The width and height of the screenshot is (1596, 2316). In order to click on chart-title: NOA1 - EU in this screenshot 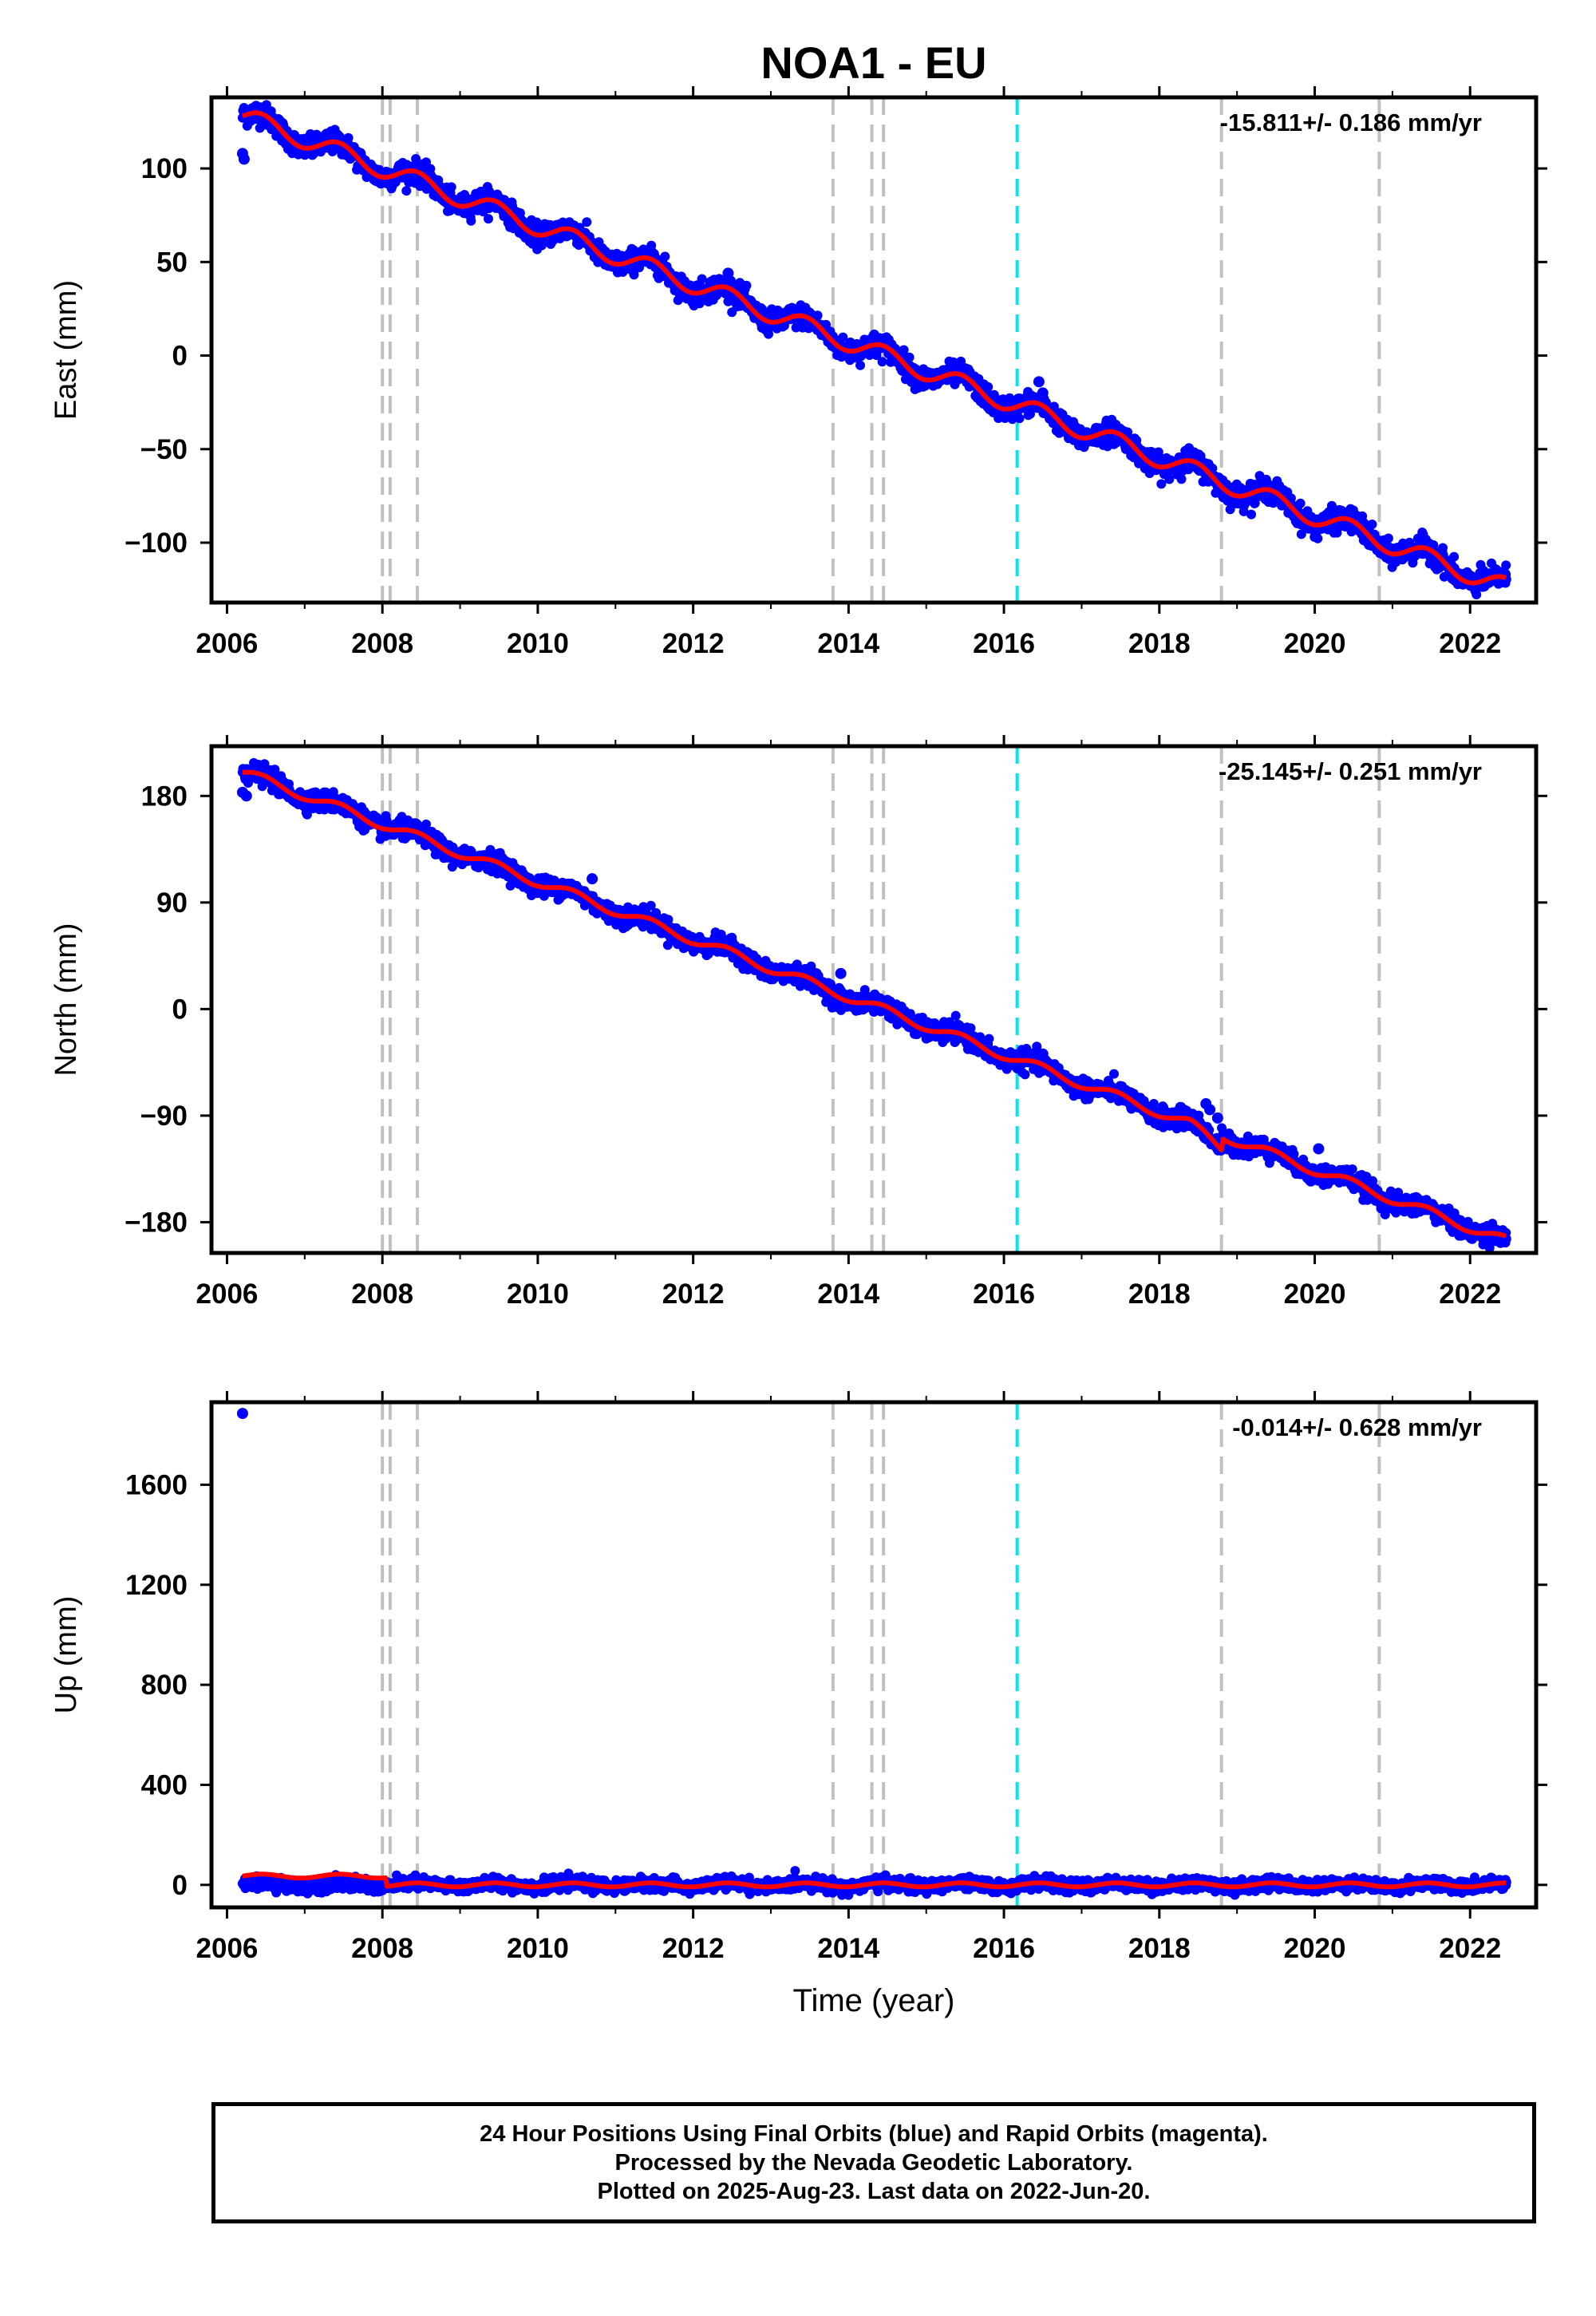, I will do `click(873, 63)`.